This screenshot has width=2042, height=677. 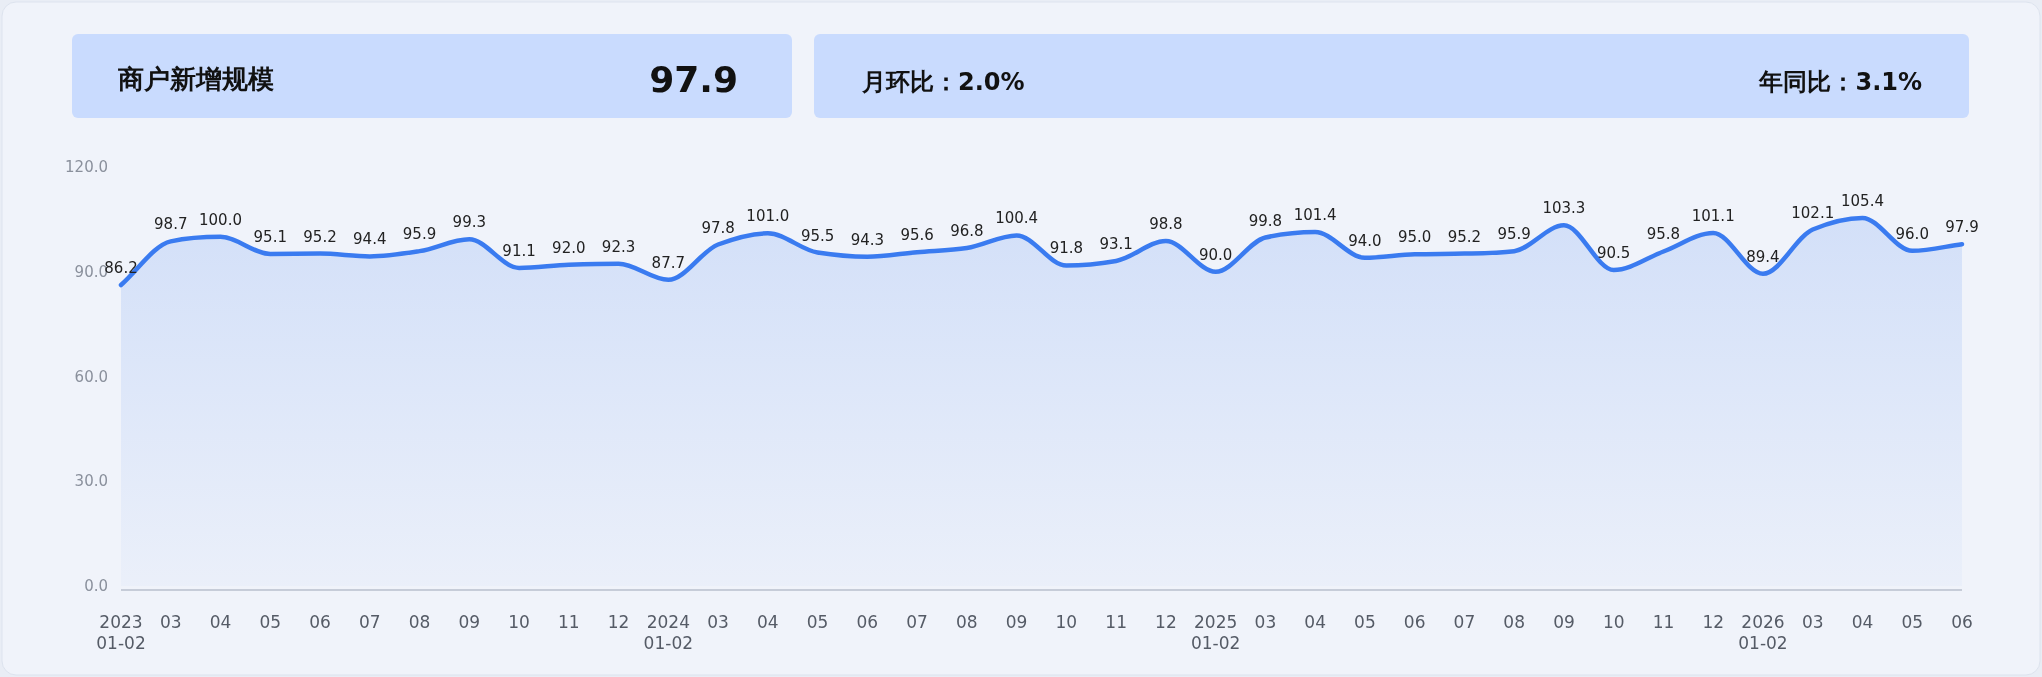 I want to click on data-label: 103.3, so click(x=1564, y=208).